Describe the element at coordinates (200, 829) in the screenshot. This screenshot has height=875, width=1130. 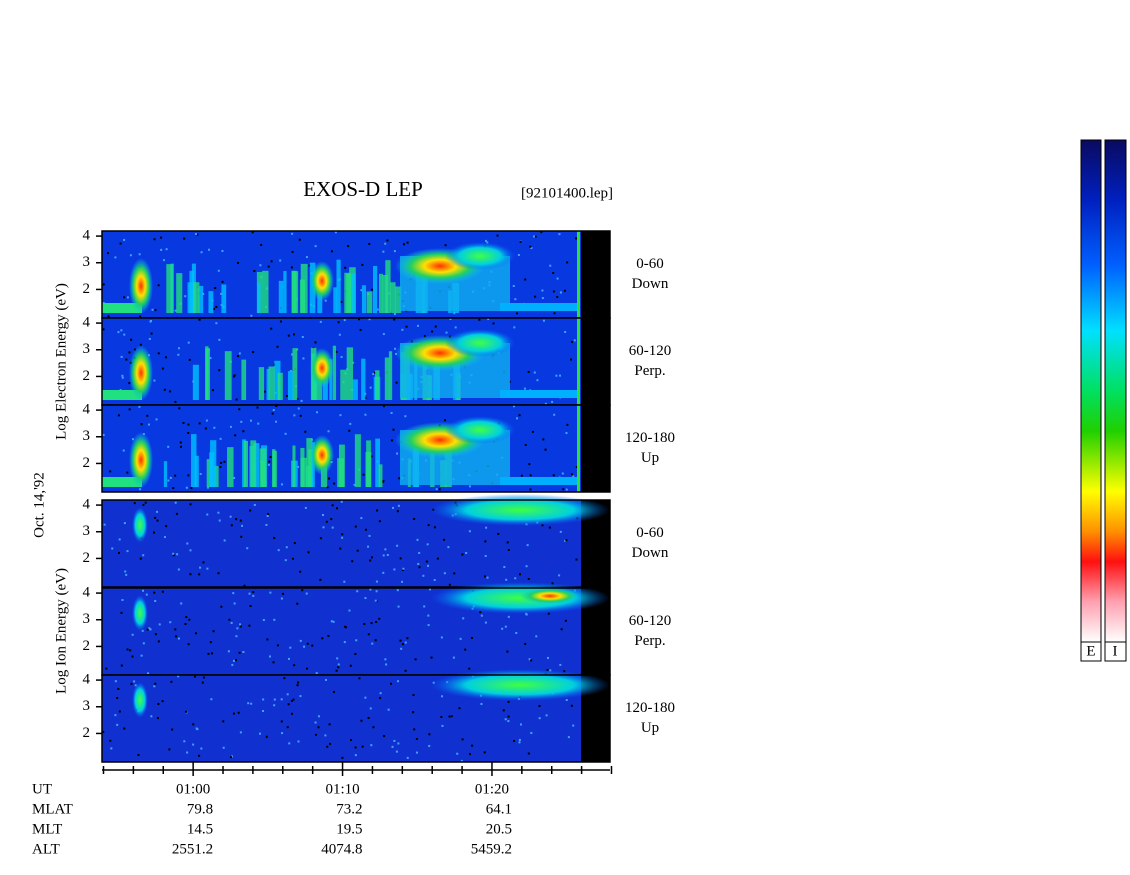
I see `ephemeris-value: 14.5` at that location.